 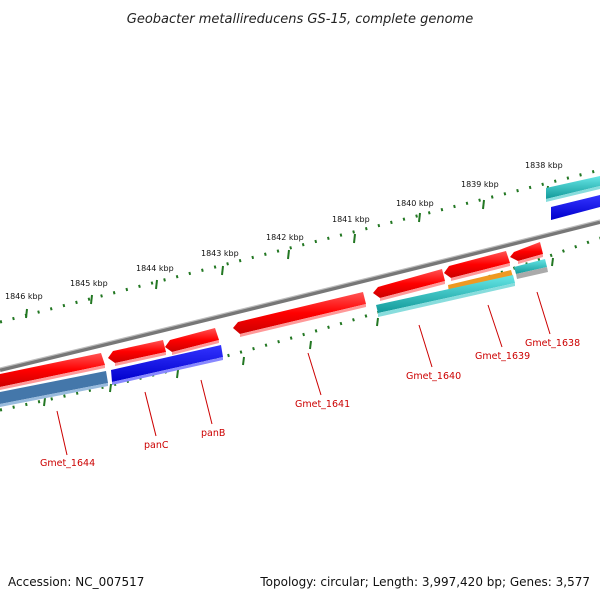 What do you see at coordinates (530, 259) in the screenshot?
I see `gene-arrow-gmet-1638-shade` at bounding box center [530, 259].